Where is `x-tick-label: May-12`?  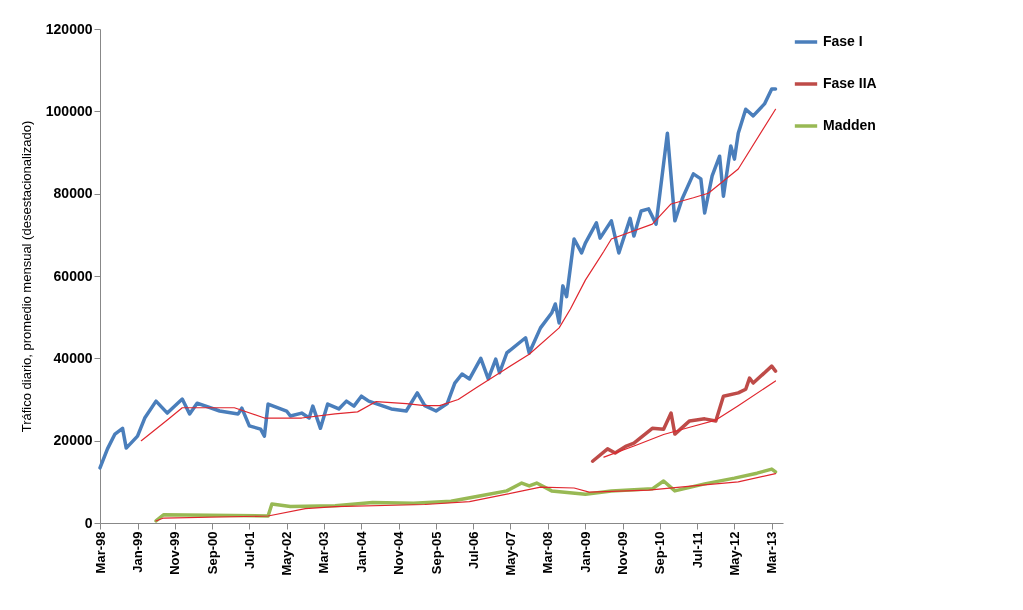
x-tick-label: May-12 is located at coordinates (734, 553).